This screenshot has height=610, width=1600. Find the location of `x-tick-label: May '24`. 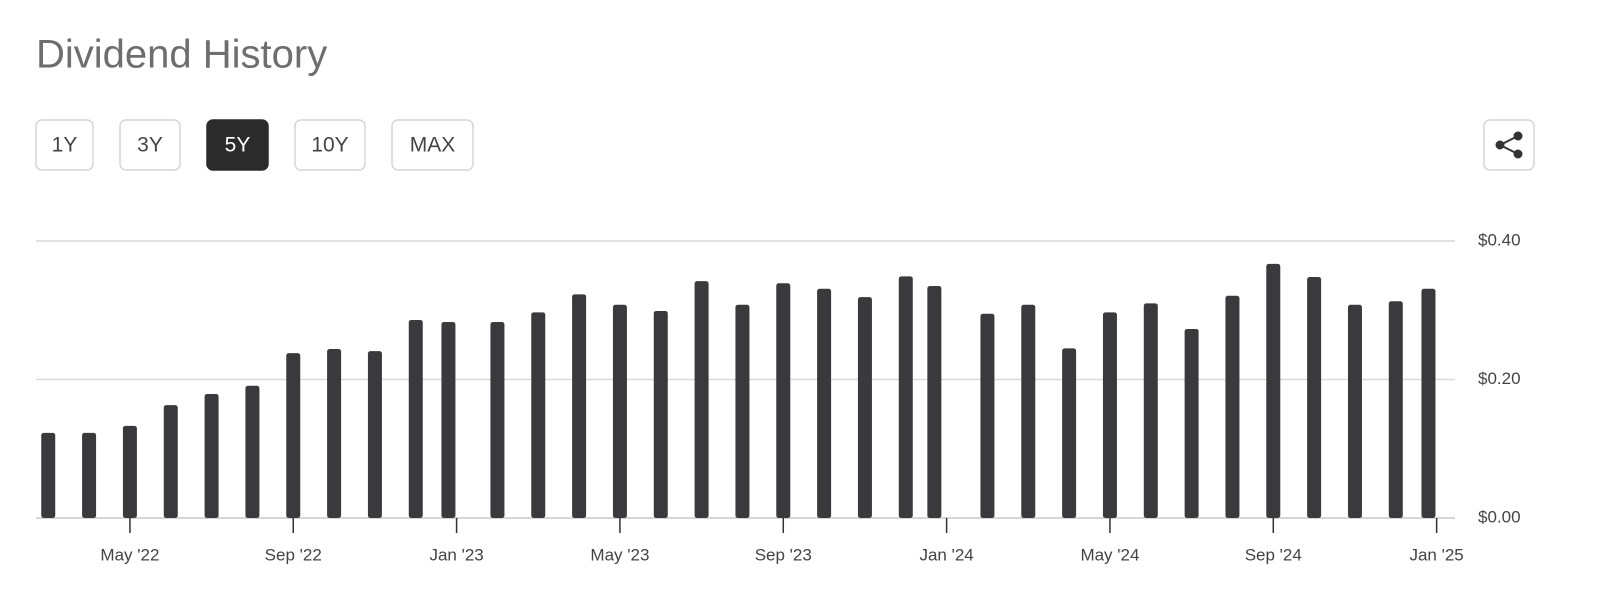

x-tick-label: May '24 is located at coordinates (1109, 554).